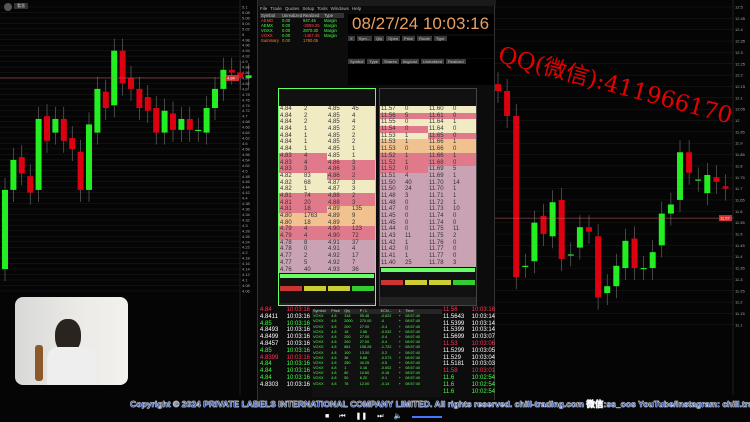  Describe the element at coordinates (409, 61) in the screenshot. I see `column-header: Avgcost` at that location.